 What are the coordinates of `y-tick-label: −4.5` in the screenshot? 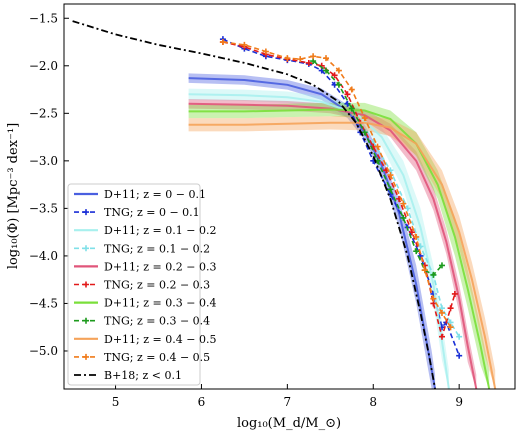 It's located at (43, 303).